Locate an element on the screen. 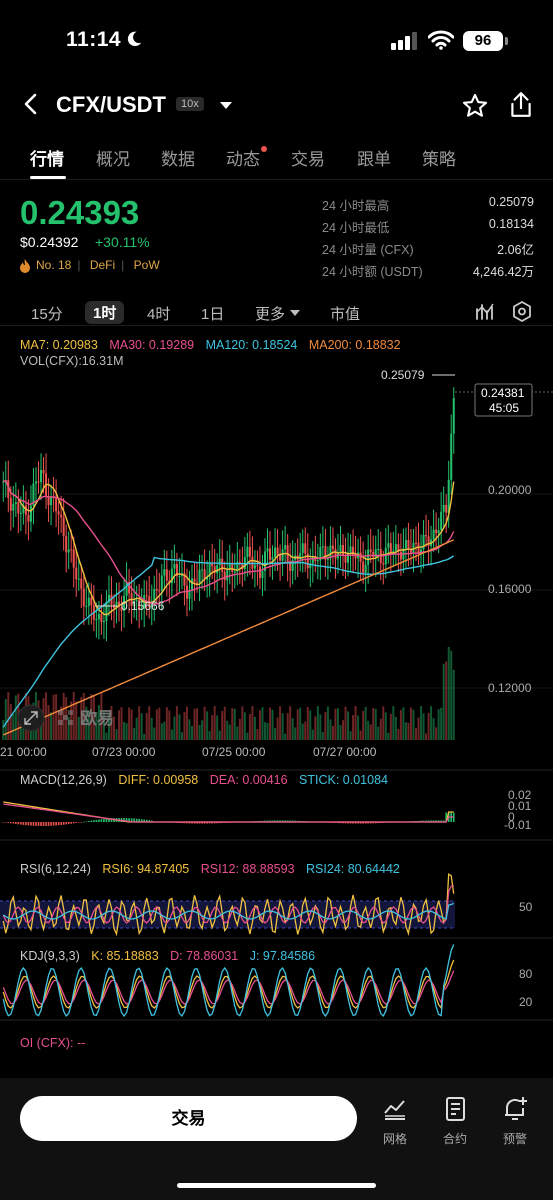 The width and height of the screenshot is (553, 1200). tab-copy: 跟单 is located at coordinates (374, 159).